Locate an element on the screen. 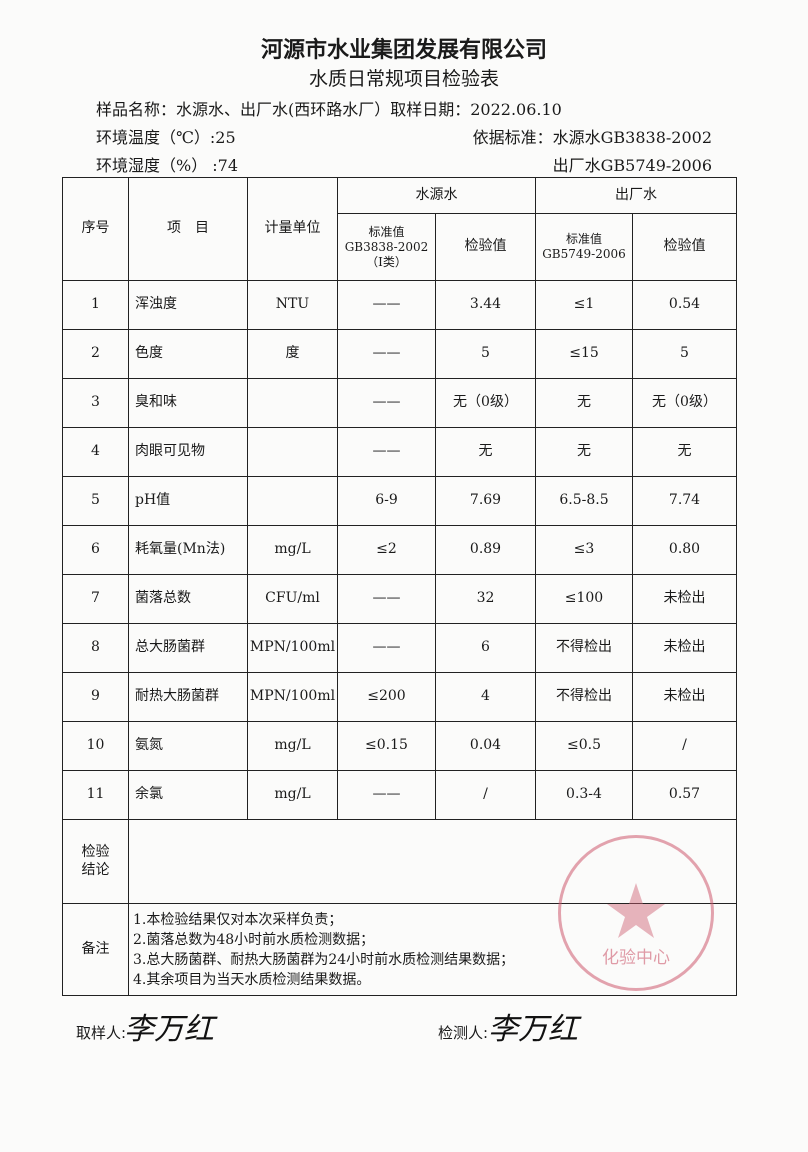  cell-out-val: 0.54 is located at coordinates (684, 305).